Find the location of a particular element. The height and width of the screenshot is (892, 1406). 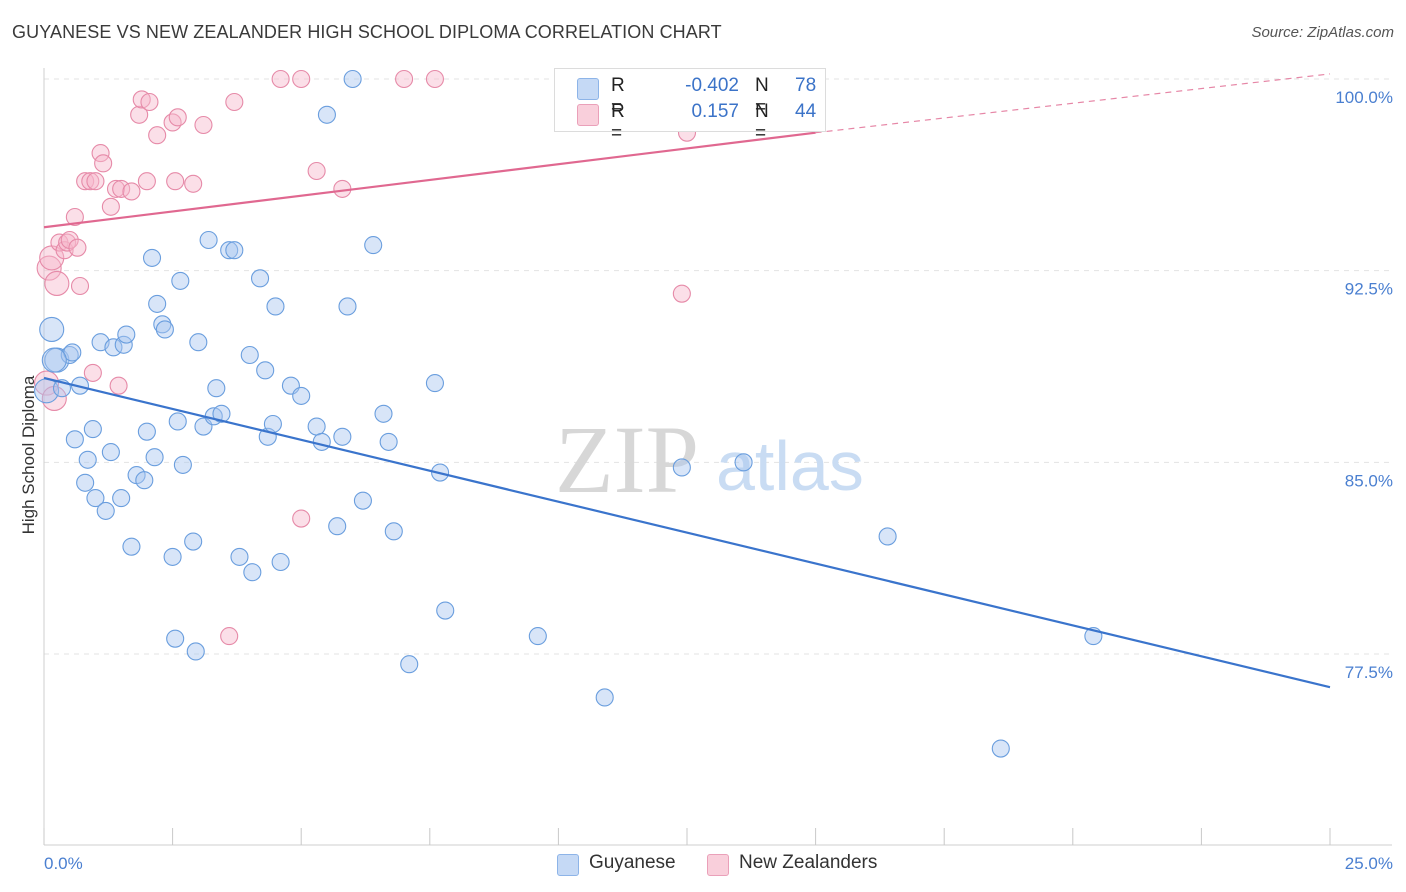

guyanese-legend-swatch is located at coordinates (568, 865).